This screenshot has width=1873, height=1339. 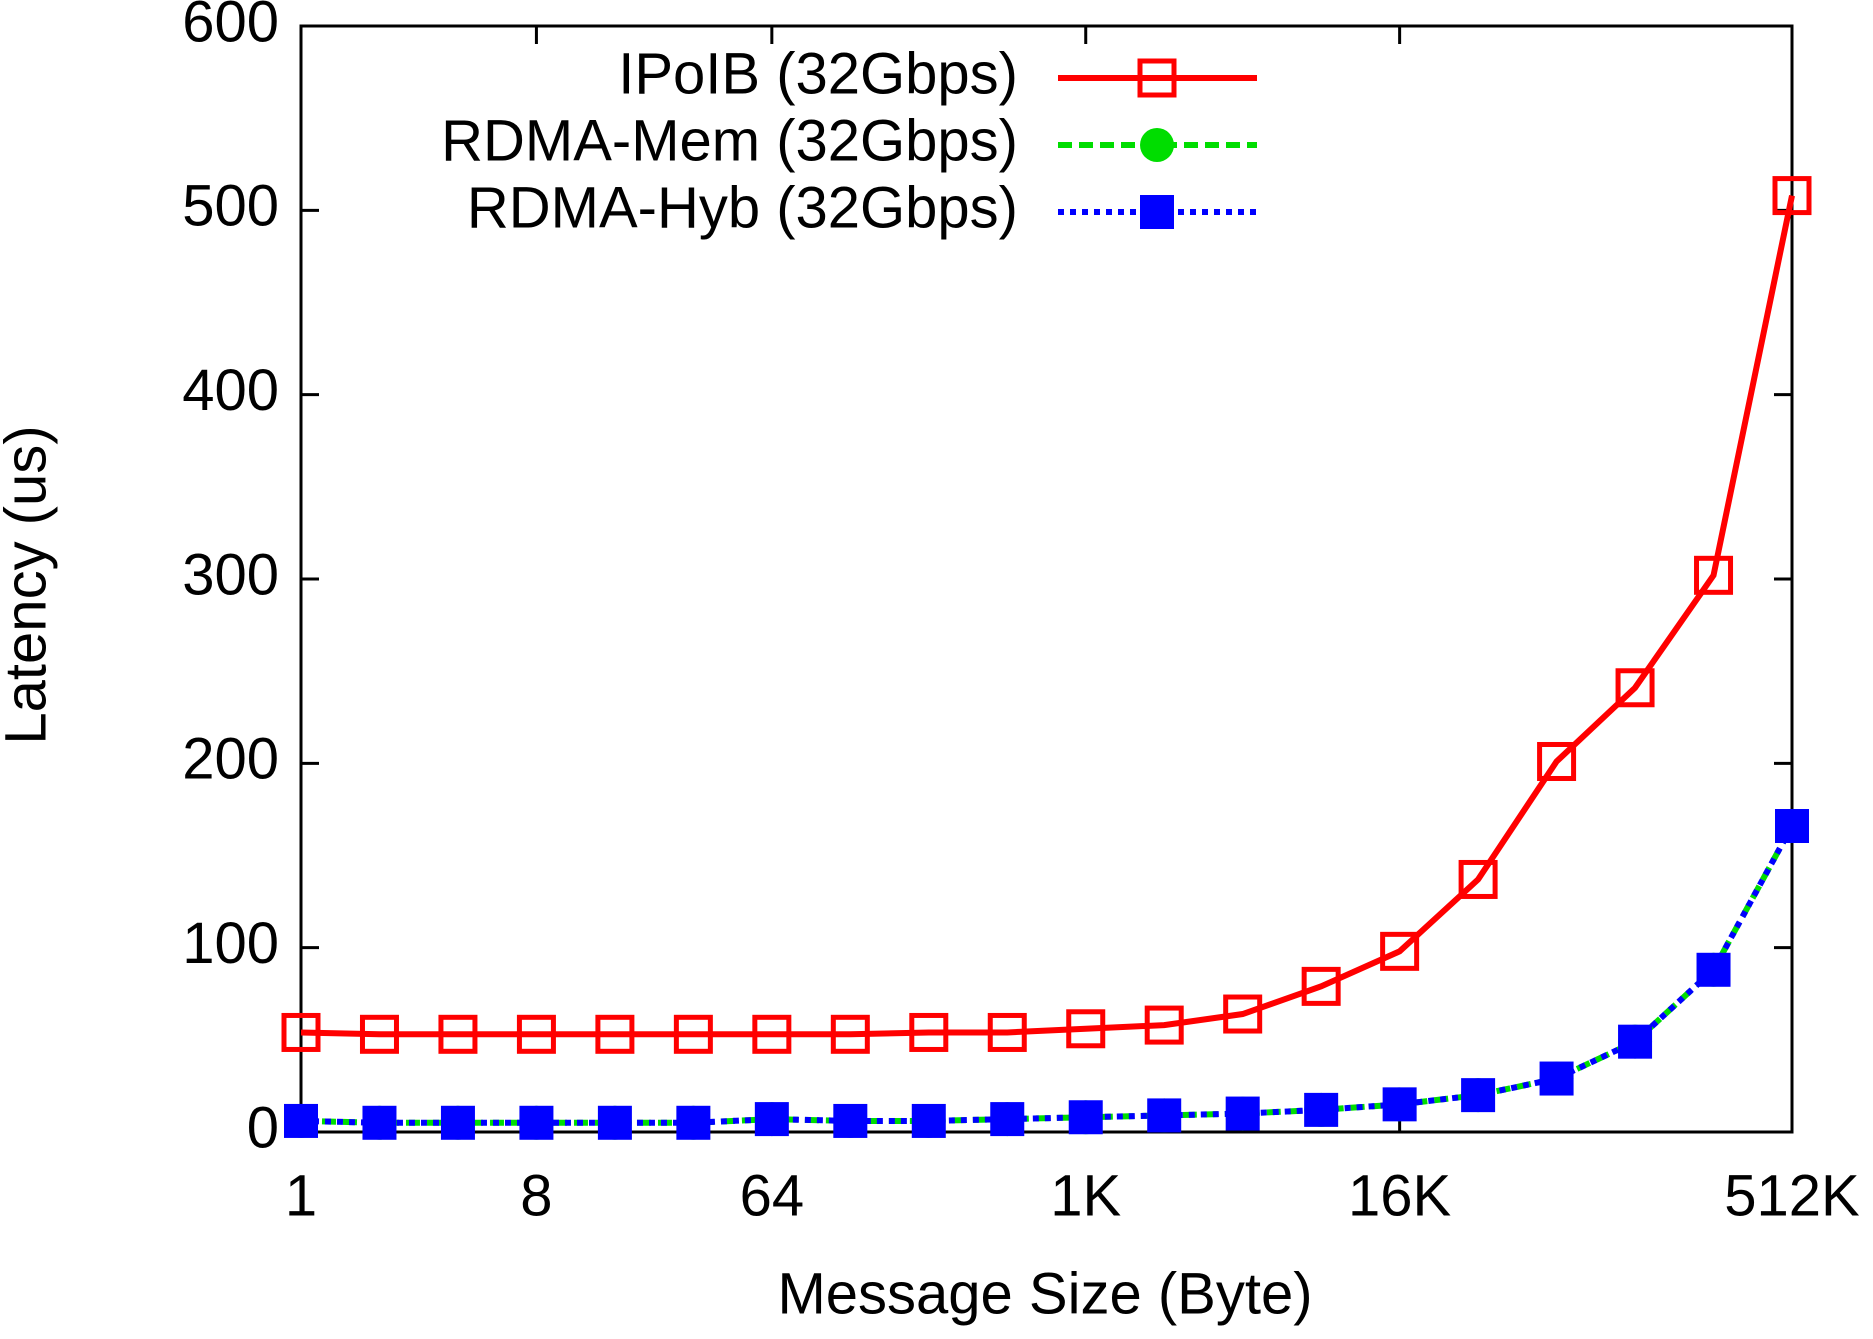 I want to click on legend-label: IPoIB (32Gbps), so click(x=818, y=73).